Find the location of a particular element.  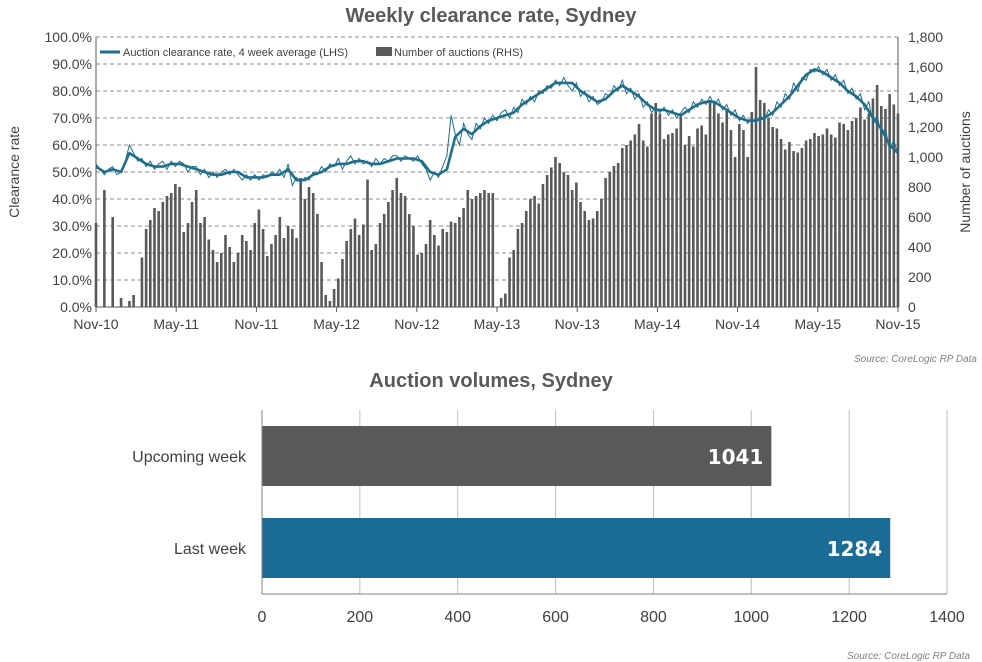

right-tick-label: 0 is located at coordinates (912, 307).